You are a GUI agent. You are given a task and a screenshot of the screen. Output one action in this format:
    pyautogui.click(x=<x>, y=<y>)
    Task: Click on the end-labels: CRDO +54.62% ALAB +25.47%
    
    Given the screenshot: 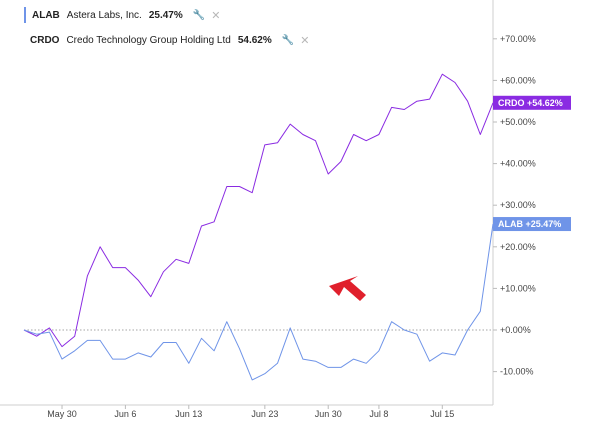 What is the action you would take?
    pyautogui.click(x=532, y=163)
    